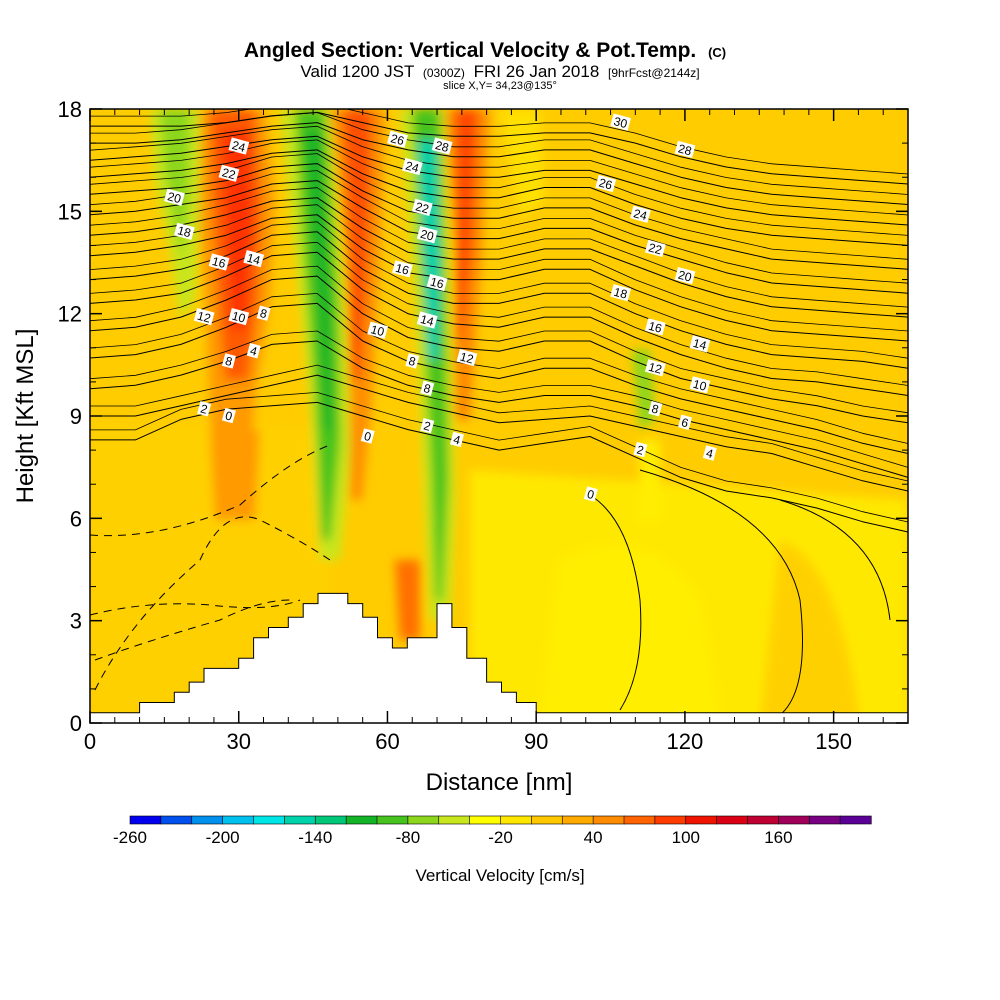  I want to click on terrain-mask, so click(499, 658).